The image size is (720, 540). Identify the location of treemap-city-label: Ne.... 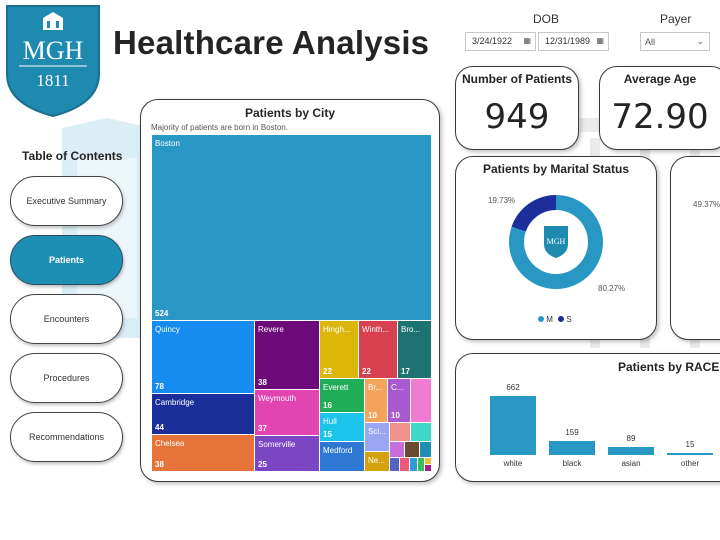
(376, 460).